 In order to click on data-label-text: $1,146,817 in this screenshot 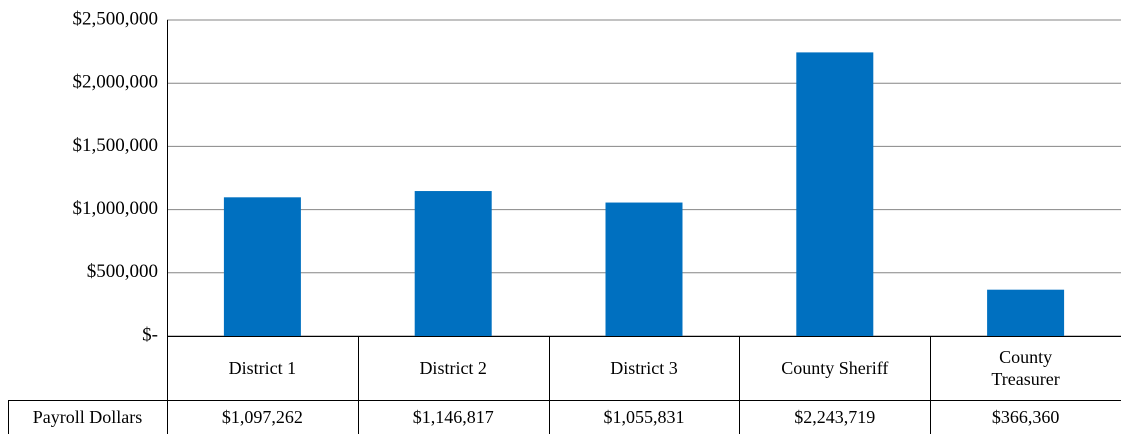, I will do `click(453, 417)`.